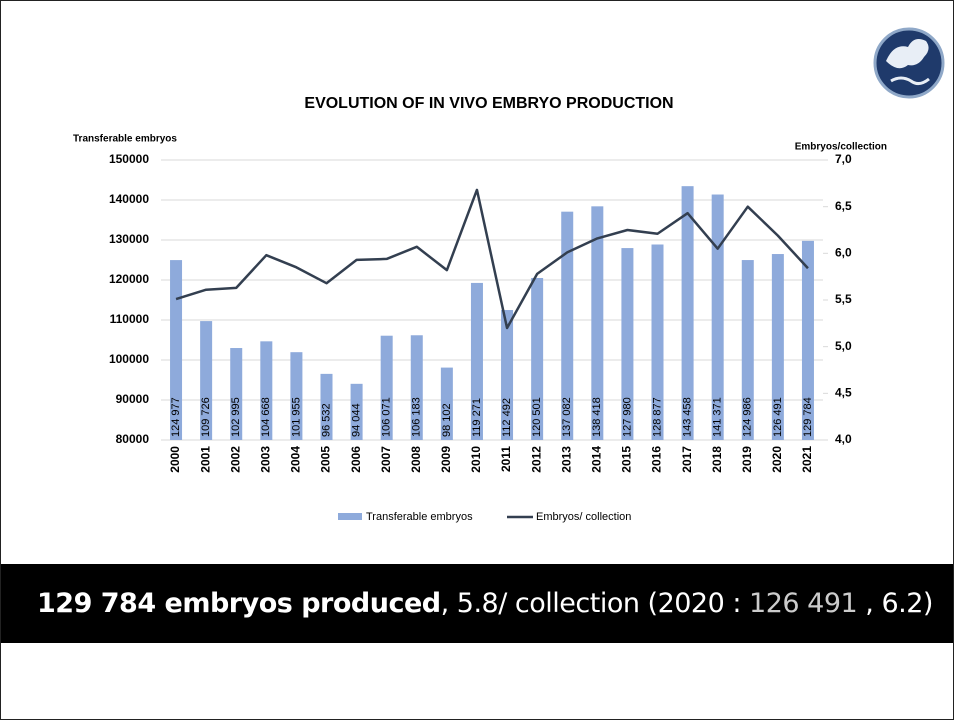 The width and height of the screenshot is (954, 720). What do you see at coordinates (236, 417) in the screenshot?
I see `data-label: 102 995` at bounding box center [236, 417].